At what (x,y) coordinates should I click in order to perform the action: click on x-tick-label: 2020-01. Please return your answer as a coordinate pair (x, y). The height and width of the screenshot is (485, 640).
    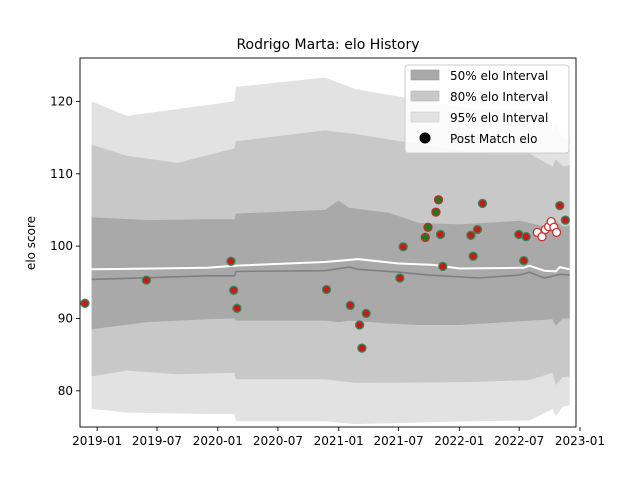
    Looking at the image, I should click on (218, 441).